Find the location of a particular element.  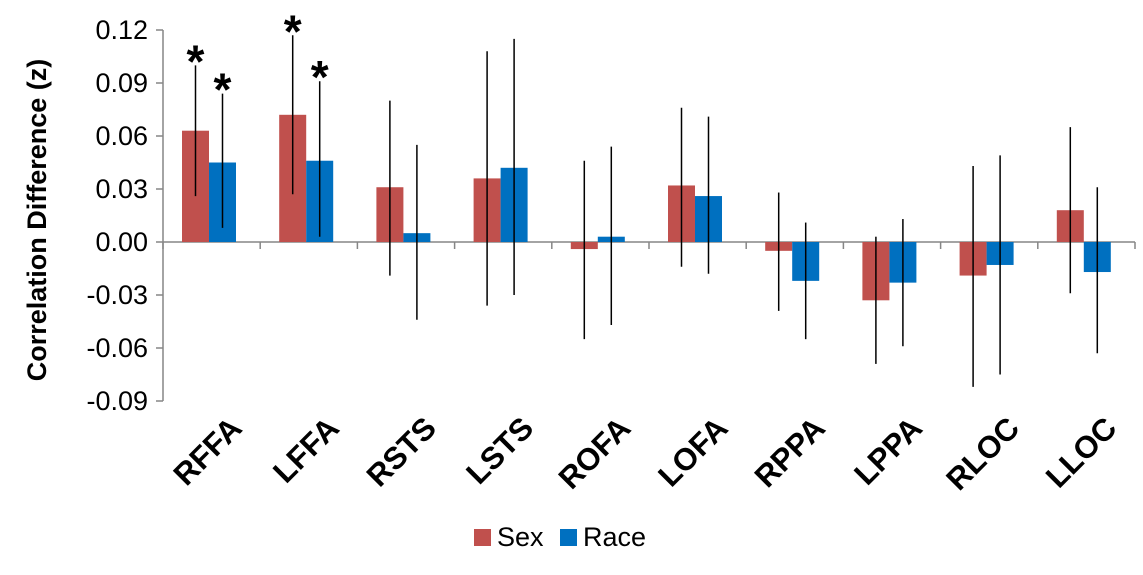

legend: Sex Race is located at coordinates (560, 537).